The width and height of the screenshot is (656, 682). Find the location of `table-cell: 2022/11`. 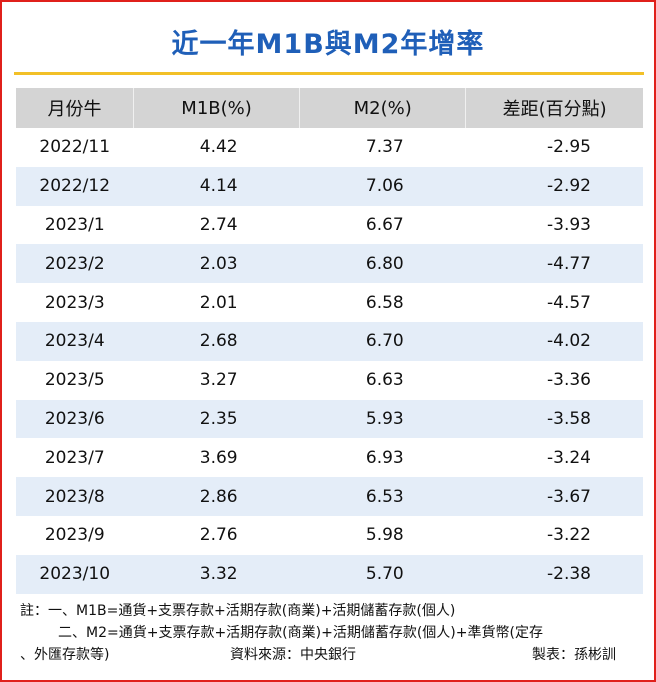

table-cell: 2022/11 is located at coordinates (75, 147).